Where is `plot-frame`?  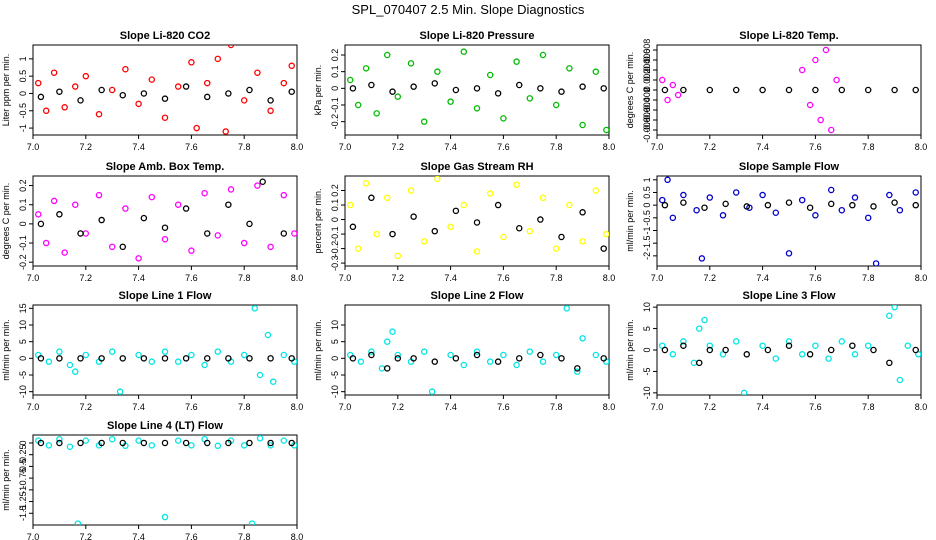 plot-frame is located at coordinates (165, 90).